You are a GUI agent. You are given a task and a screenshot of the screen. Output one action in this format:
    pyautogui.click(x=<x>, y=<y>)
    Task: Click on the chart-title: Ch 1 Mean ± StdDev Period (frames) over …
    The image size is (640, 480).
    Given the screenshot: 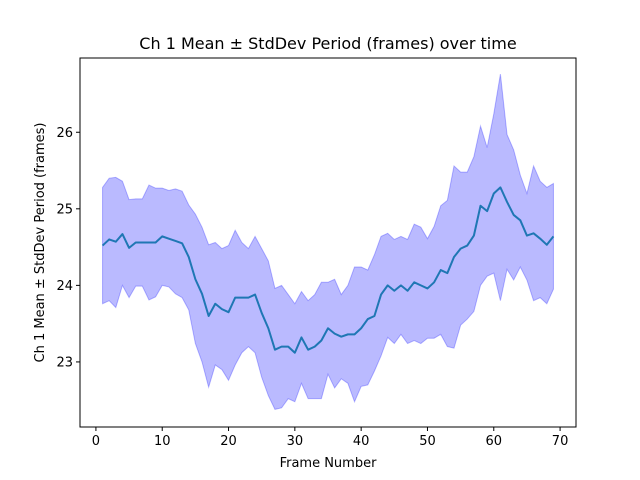 What is the action you would take?
    pyautogui.click(x=327, y=43)
    